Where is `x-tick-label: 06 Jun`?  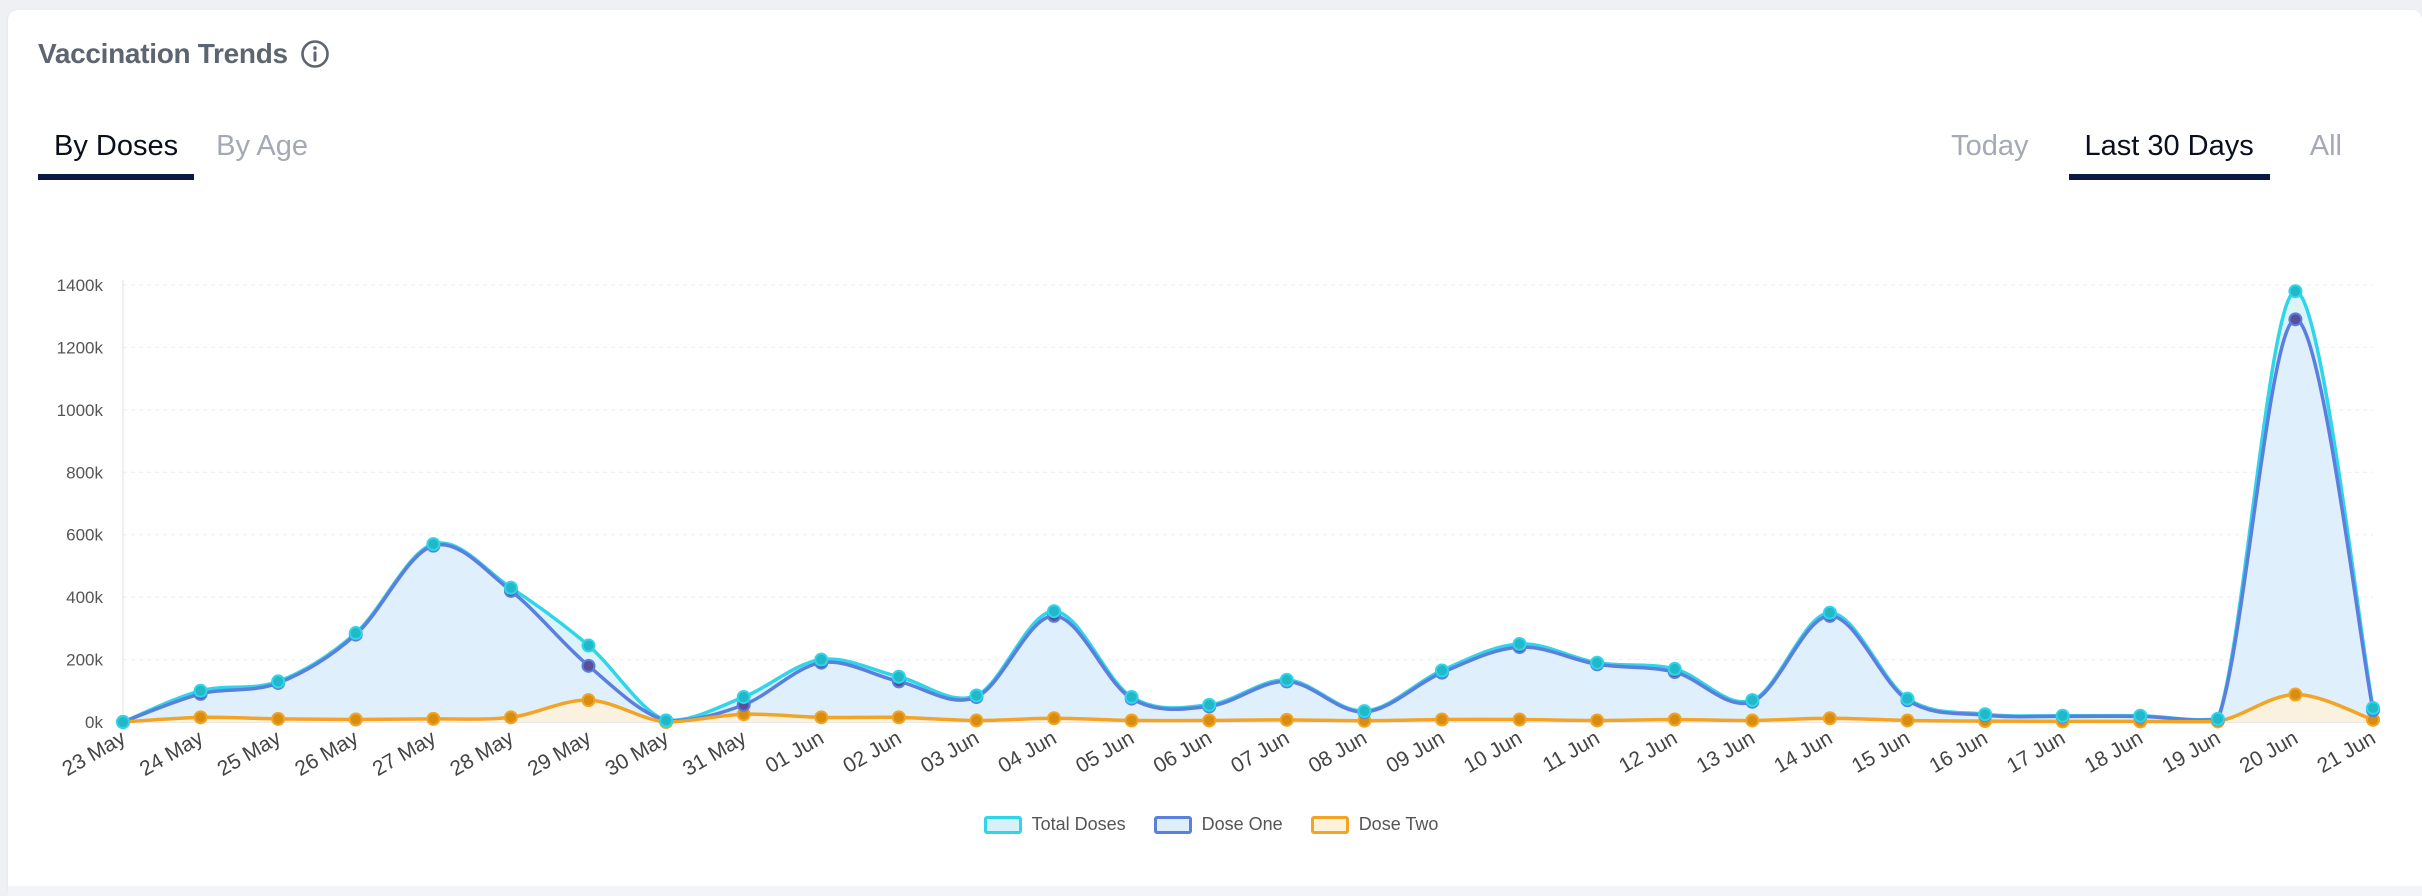
x-tick-label: 06 Jun is located at coordinates (1183, 751).